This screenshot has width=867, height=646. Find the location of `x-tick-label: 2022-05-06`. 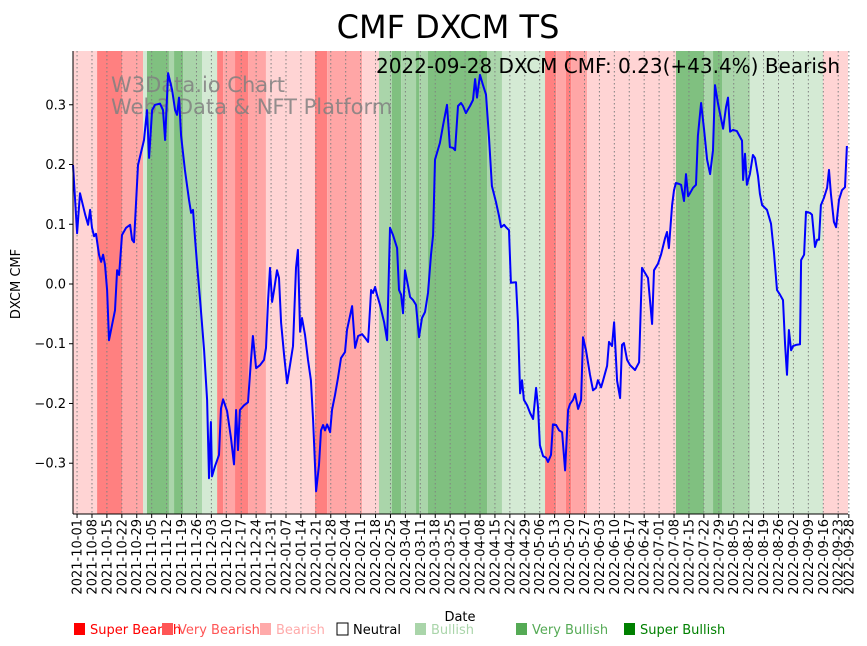

x-tick-label: 2022-05-06 is located at coordinates (540, 557).